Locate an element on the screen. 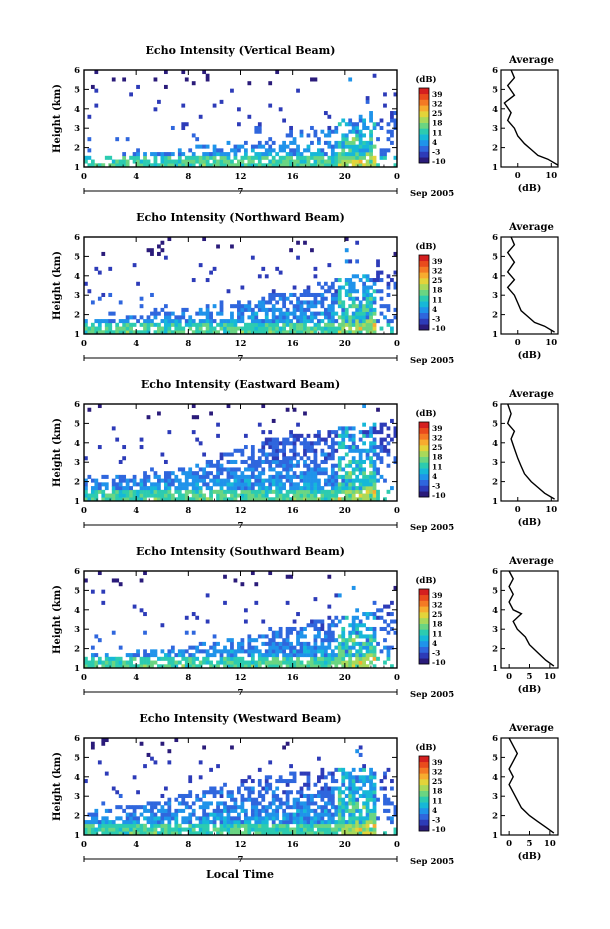  day-label: 7 is located at coordinates (241, 192).